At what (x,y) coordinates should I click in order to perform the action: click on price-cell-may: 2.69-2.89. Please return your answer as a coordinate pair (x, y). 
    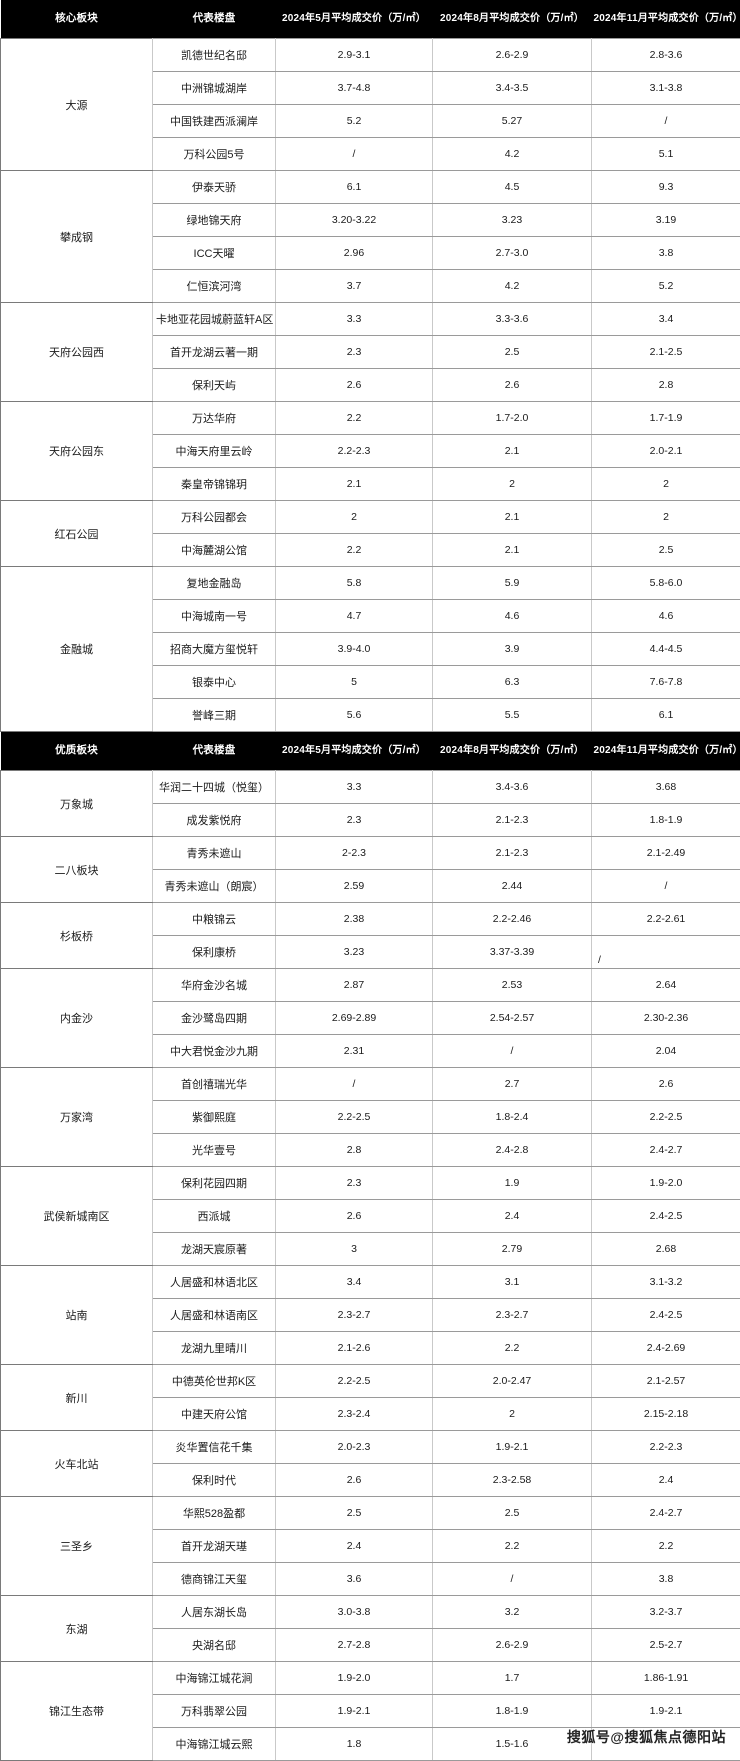
    Looking at the image, I should click on (354, 1018).